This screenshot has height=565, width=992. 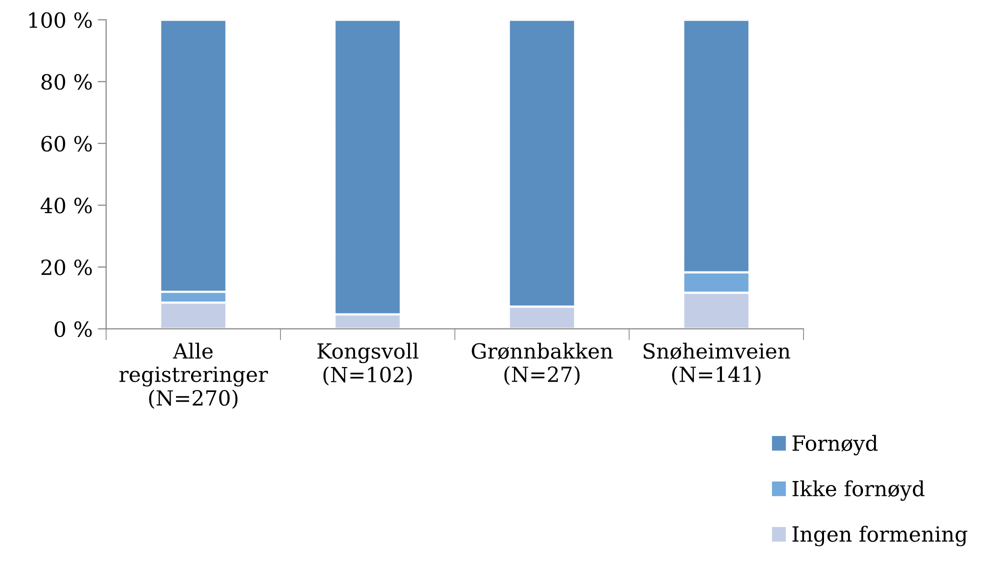 I want to click on y-tick-label: 40 %, so click(x=66, y=206).